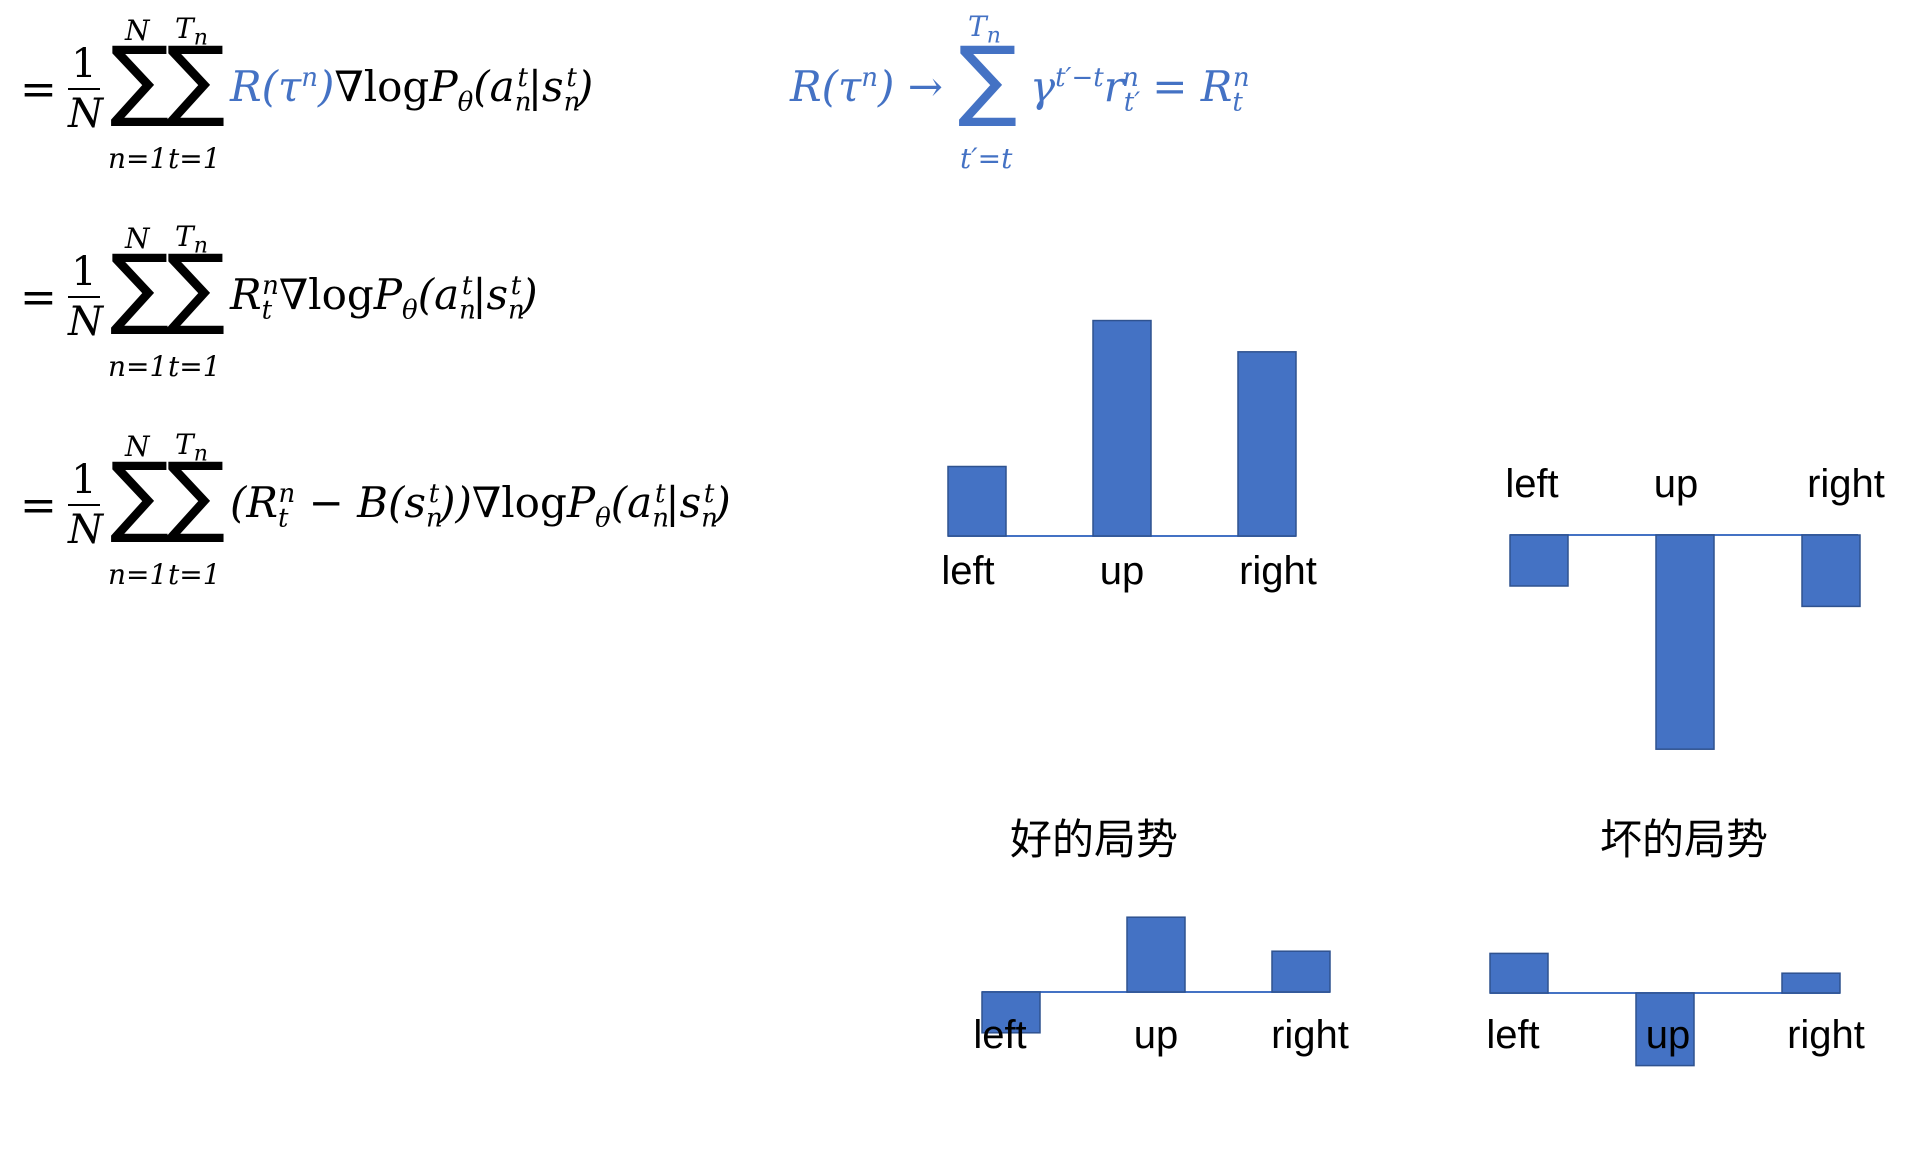  Describe the element at coordinates (1094, 839) in the screenshot. I see `caption-good-situation: 好的局势` at that location.